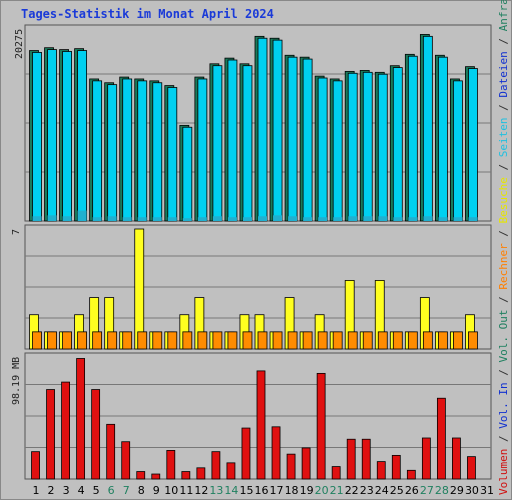  I want to click on x-label-29: 29, so click(457, 490).